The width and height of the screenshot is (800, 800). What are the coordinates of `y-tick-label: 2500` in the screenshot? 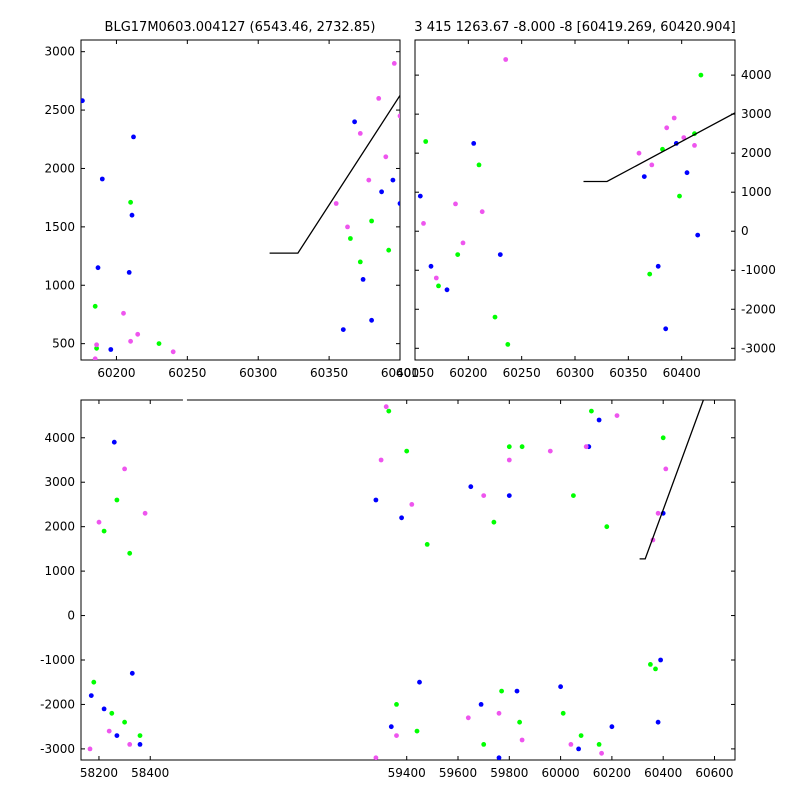 It's located at (59, 110).